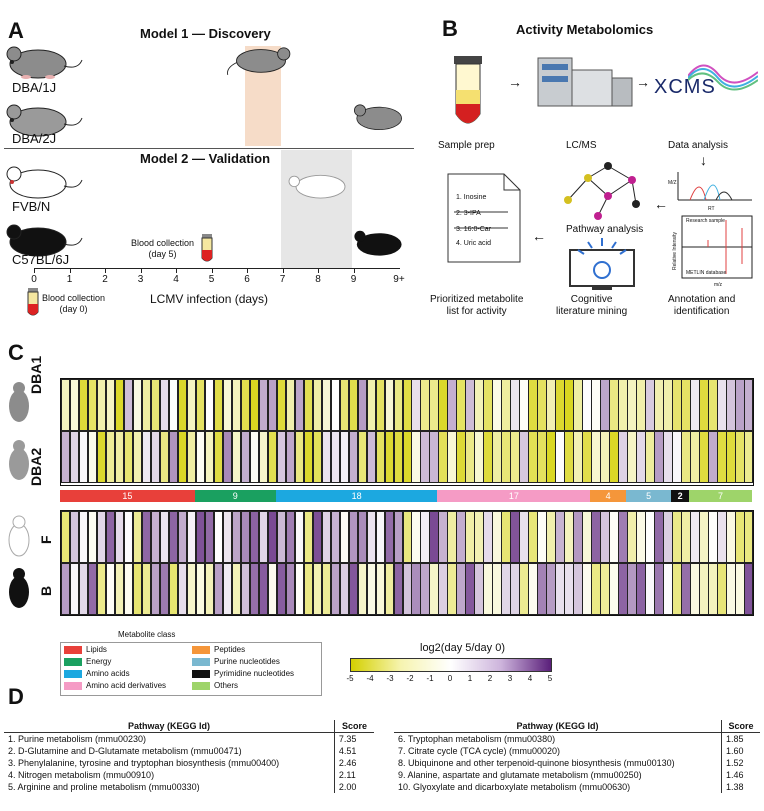 This screenshot has width=764, height=811. What do you see at coordinates (44, 240) in the screenshot?
I see `mouse-icon-c57` at bounding box center [44, 240].